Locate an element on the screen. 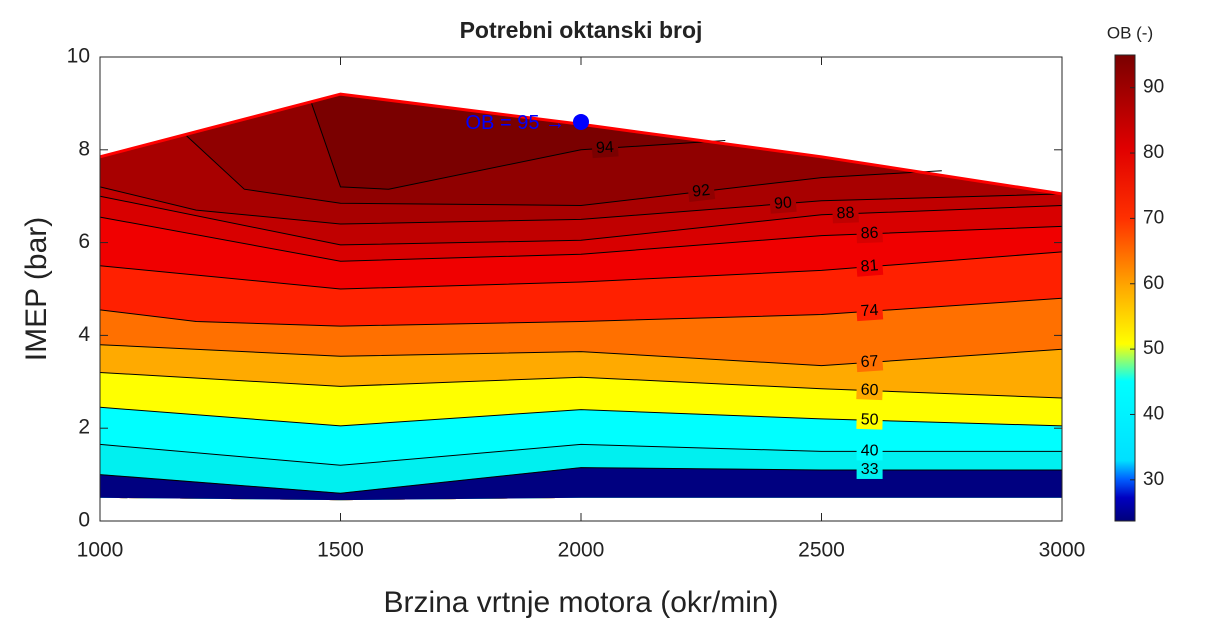 Image resolution: width=1207 pixels, height=622 pixels. contour-label: 90 is located at coordinates (782, 203).